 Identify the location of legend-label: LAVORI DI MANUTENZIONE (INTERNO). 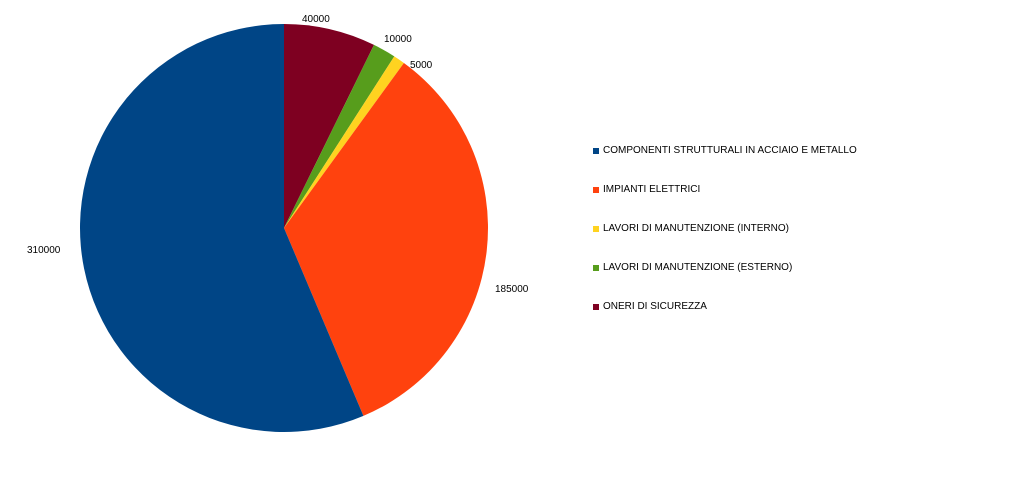
(696, 228).